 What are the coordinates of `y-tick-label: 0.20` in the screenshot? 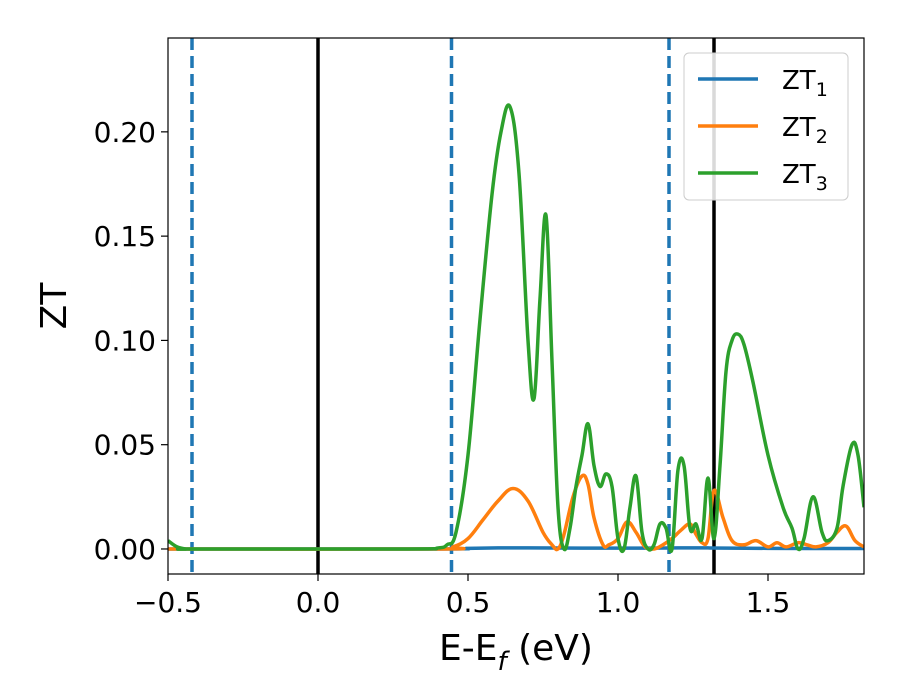 It's located at (125, 132).